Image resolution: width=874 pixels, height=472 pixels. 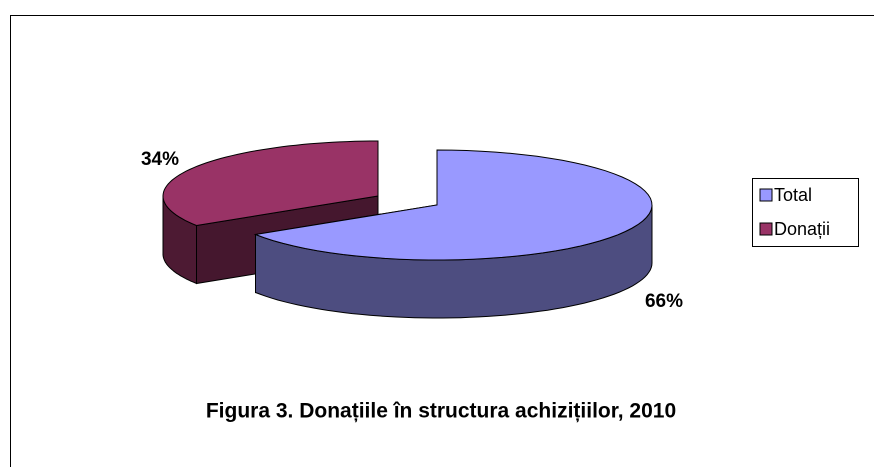 I want to click on legend-label: Total, so click(x=793, y=195).